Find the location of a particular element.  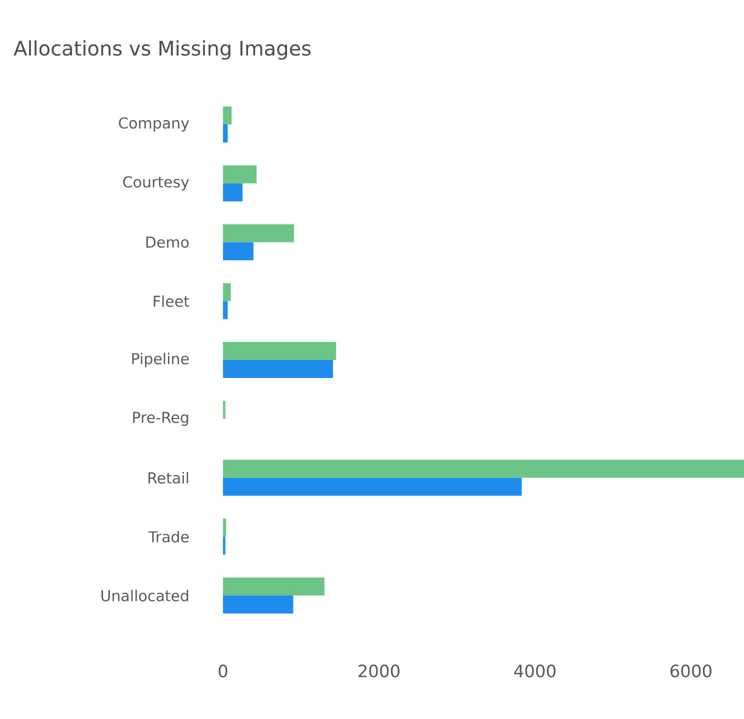

chart-title: Allocations vs Missing Images is located at coordinates (162, 50).